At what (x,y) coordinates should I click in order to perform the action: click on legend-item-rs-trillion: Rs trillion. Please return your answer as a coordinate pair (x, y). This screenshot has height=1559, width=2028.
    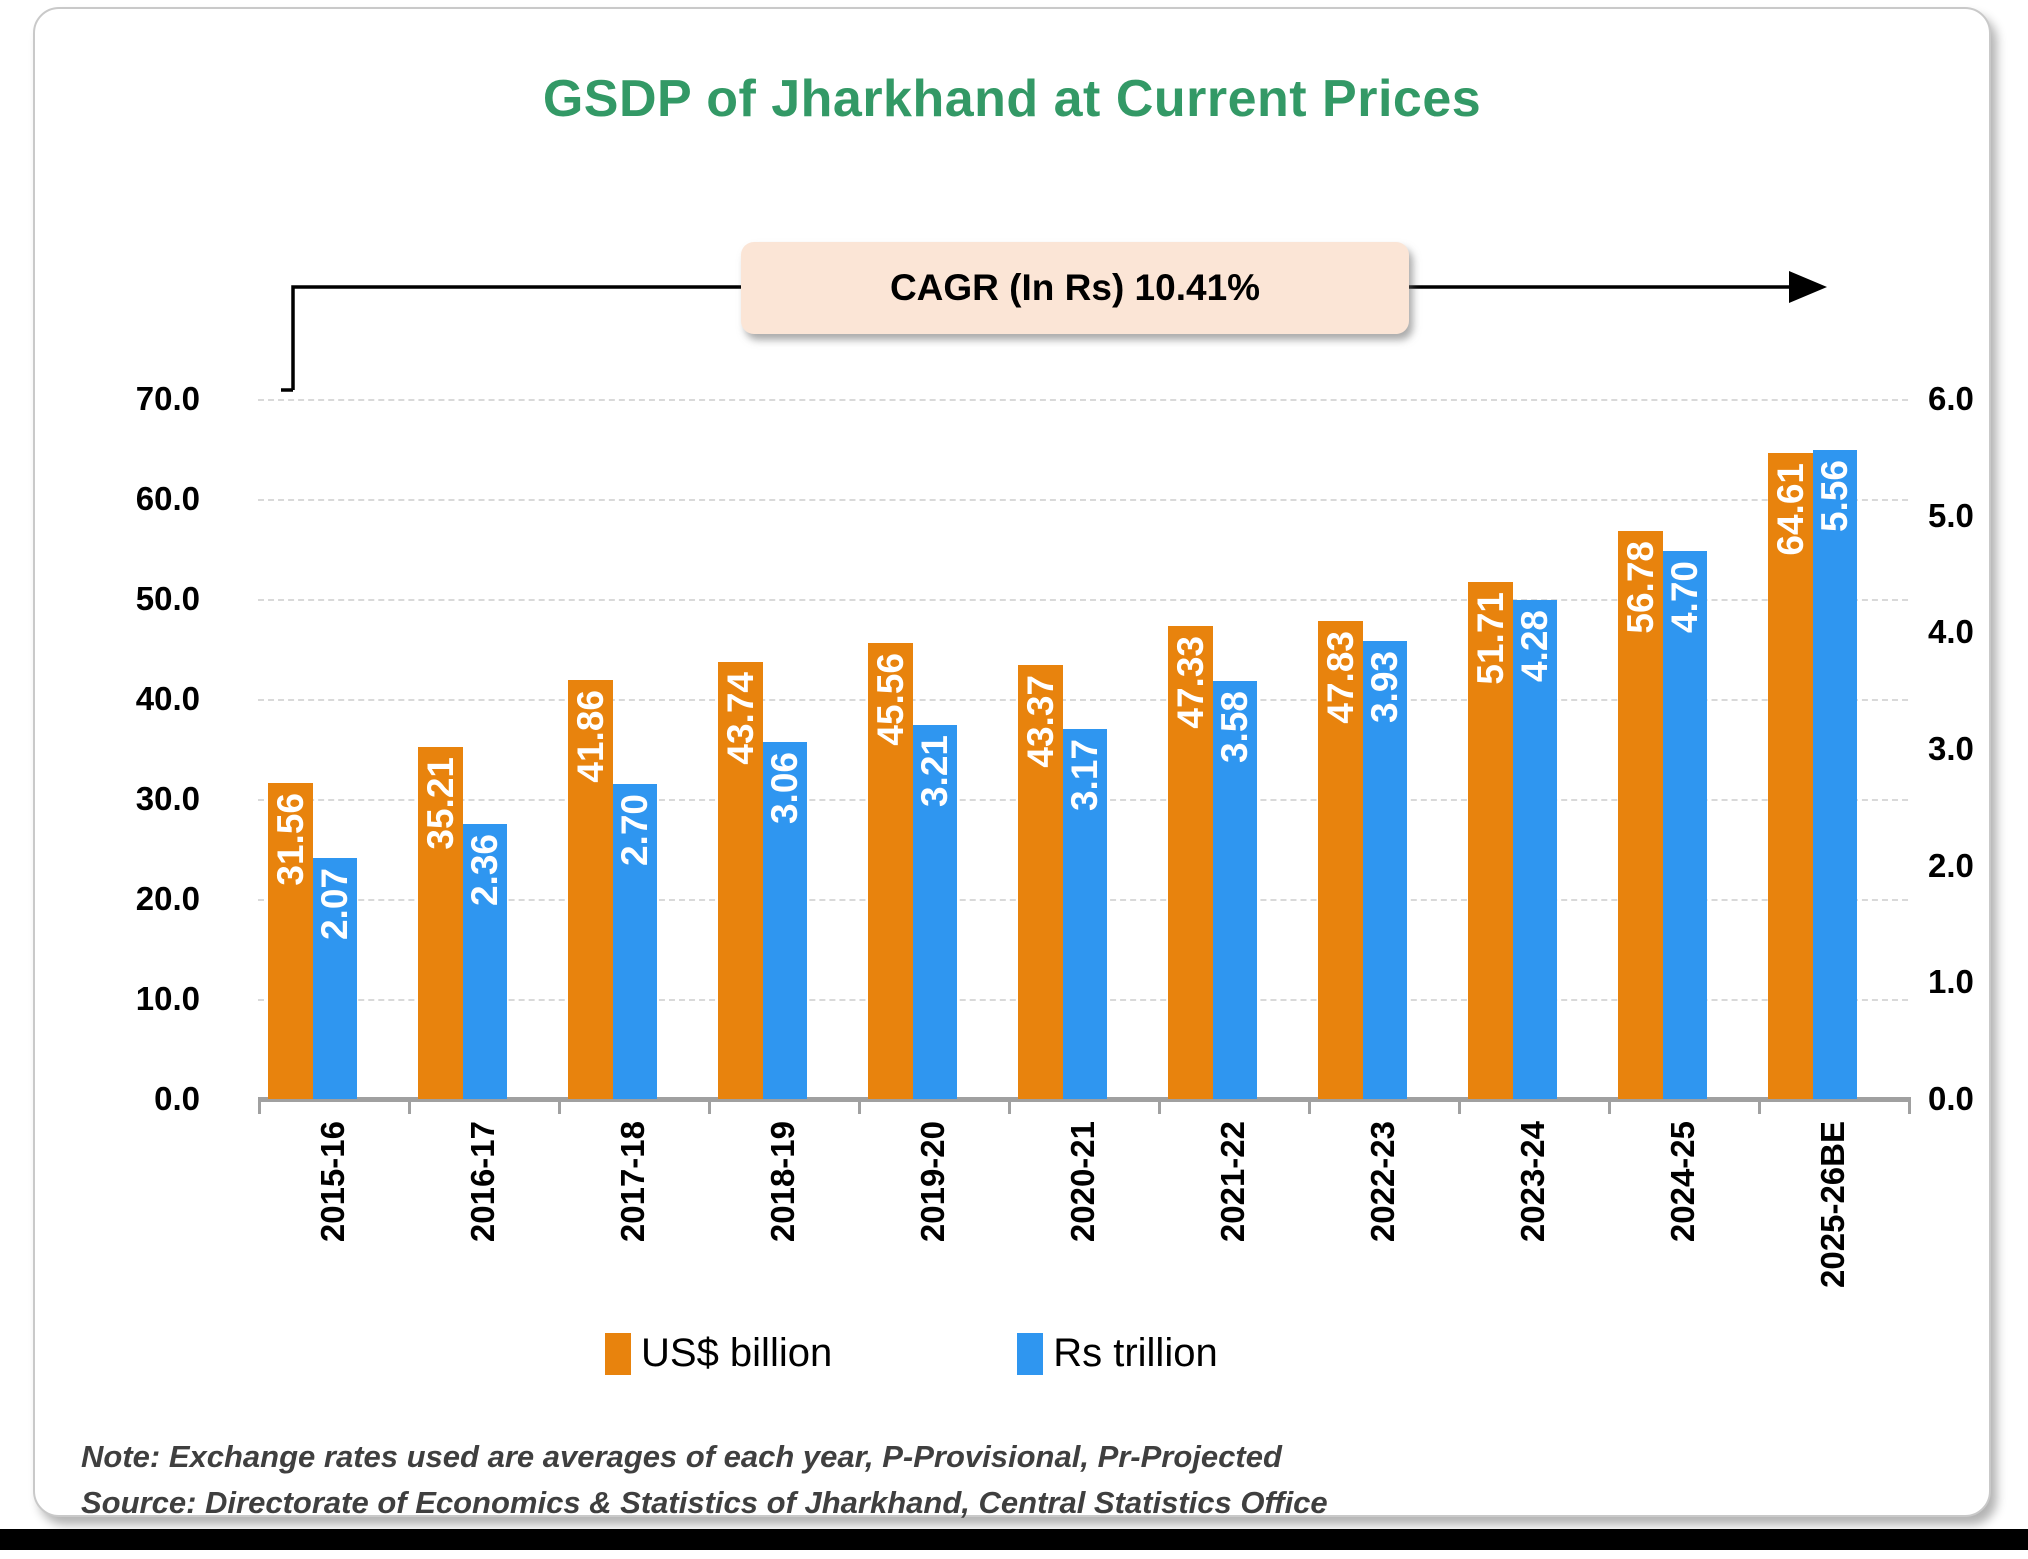
    Looking at the image, I should click on (1117, 1353).